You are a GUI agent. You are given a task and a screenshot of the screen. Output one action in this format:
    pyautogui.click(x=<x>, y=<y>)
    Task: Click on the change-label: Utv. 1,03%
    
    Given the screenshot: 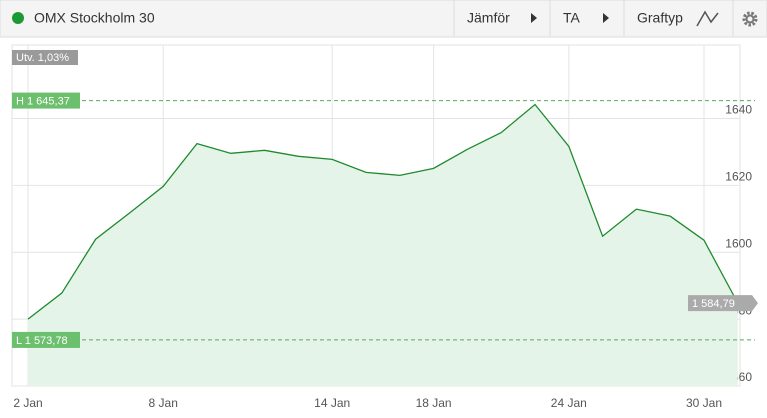 What is the action you would take?
    pyautogui.click(x=42, y=58)
    